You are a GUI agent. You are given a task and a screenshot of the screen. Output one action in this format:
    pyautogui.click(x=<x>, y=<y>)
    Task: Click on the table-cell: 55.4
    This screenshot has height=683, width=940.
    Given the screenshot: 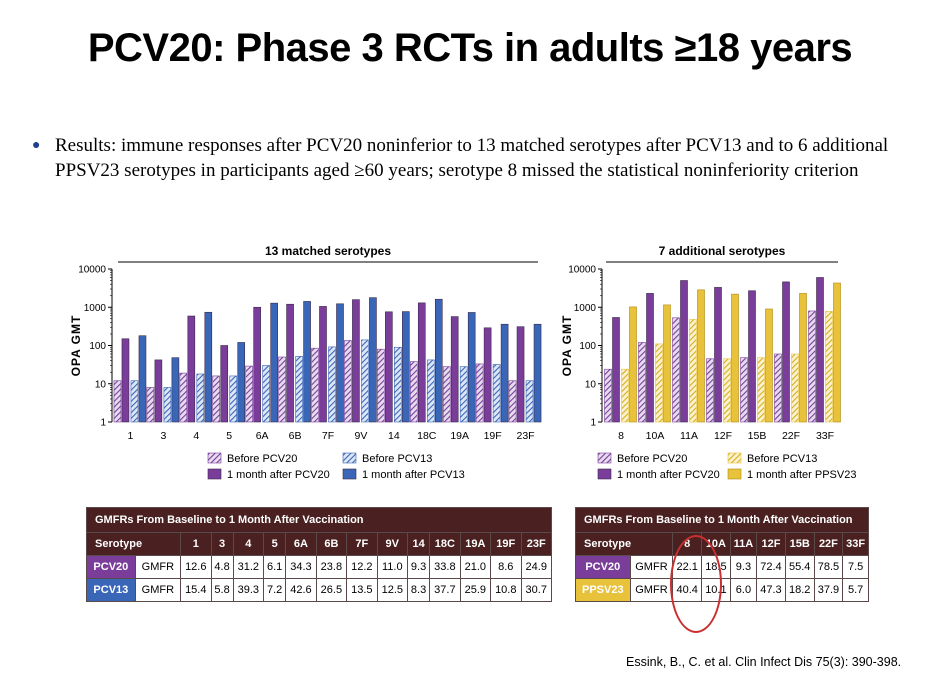 What is the action you would take?
    pyautogui.click(x=799, y=567)
    